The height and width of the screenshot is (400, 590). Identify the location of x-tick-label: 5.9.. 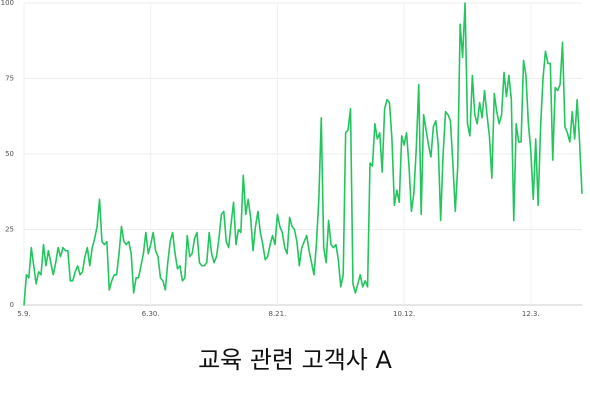
(23, 314).